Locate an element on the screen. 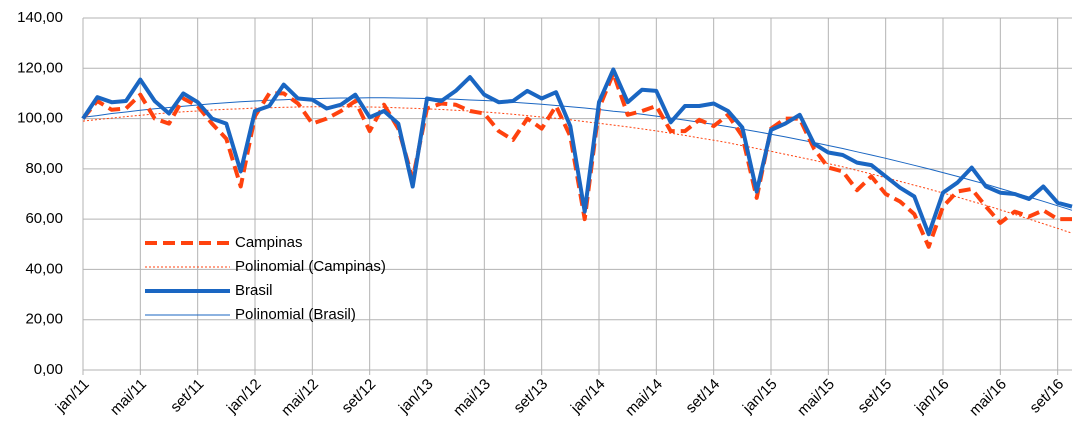 This screenshot has width=1074, height=425. legend-label: Brasil is located at coordinates (254, 290).